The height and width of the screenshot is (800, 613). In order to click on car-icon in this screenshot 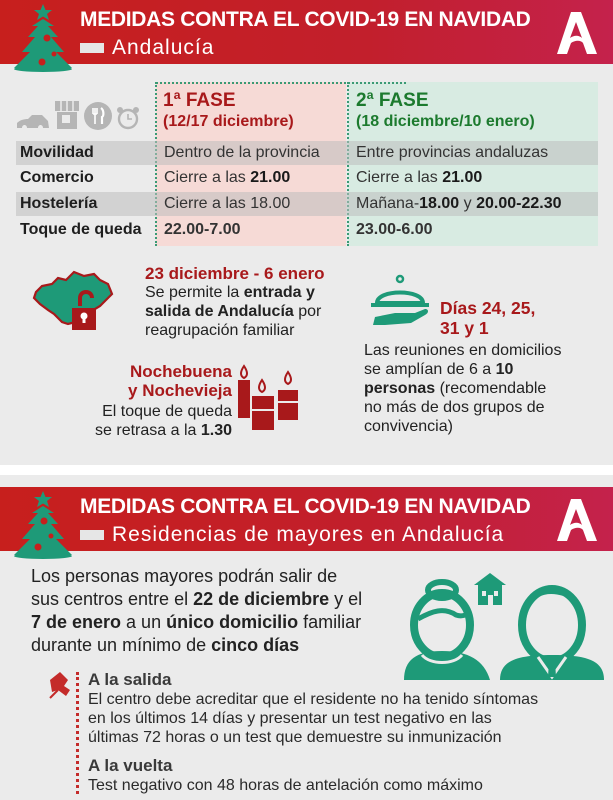, I will do `click(33, 121)`.